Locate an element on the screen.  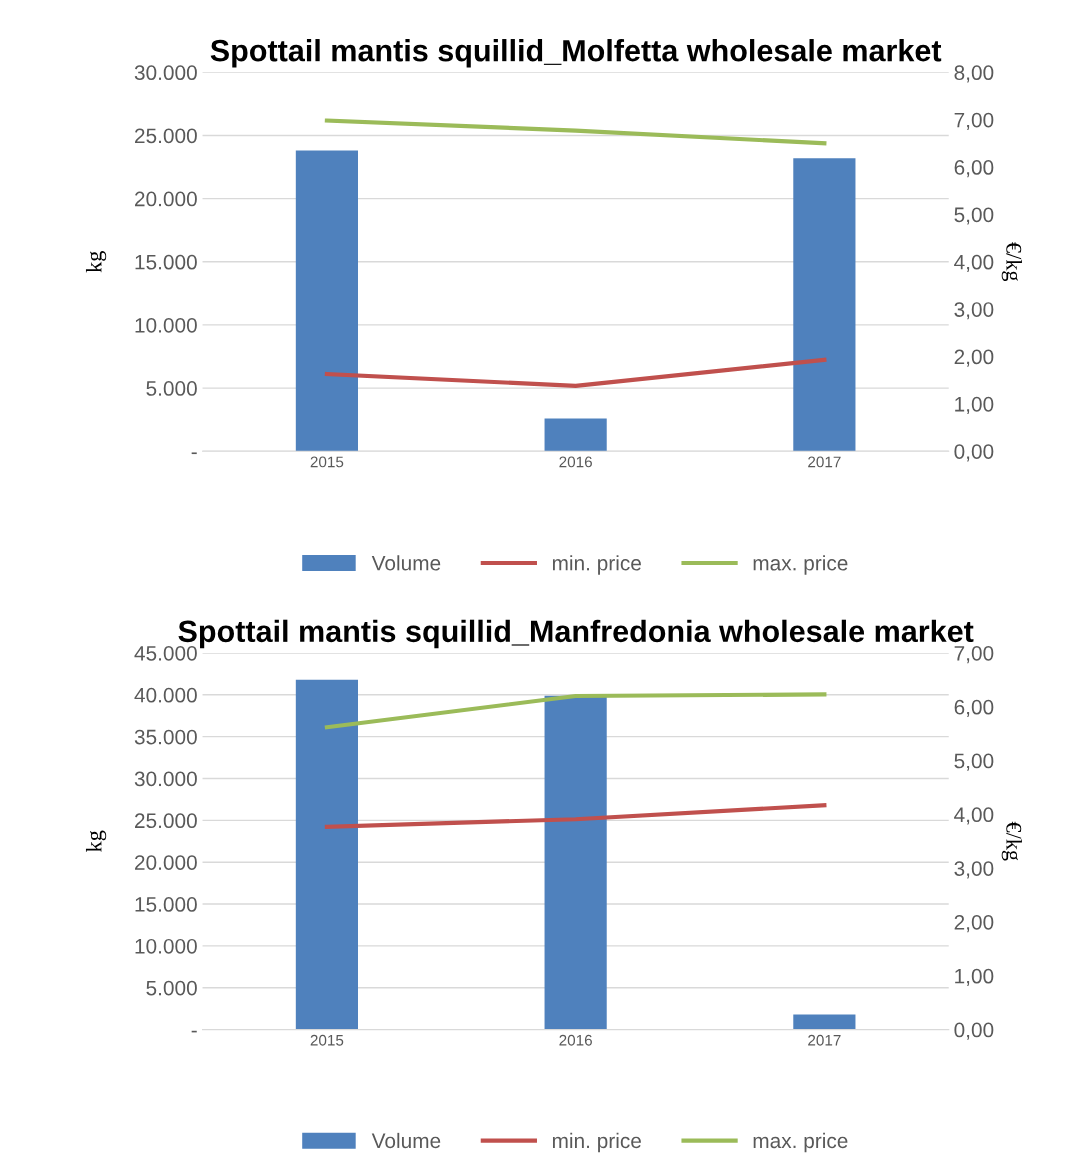
y-tick-label: 40.000 is located at coordinates (165, 695).